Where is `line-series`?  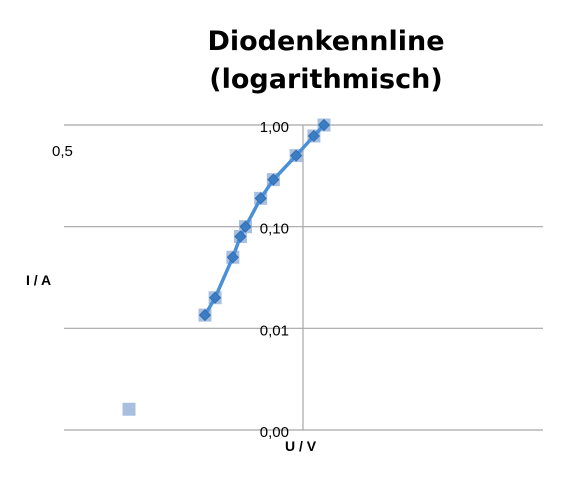 line-series is located at coordinates (264, 220).